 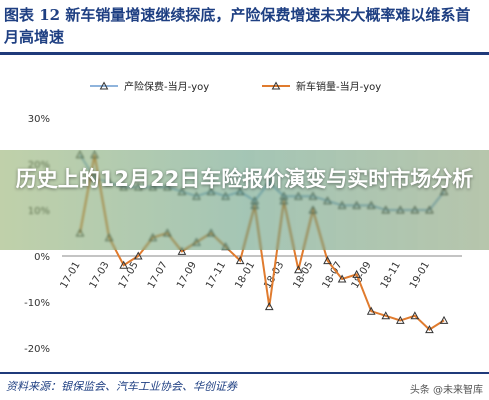 What do you see at coordinates (42, 257) in the screenshot?
I see `y-tick-label: 0%` at bounding box center [42, 257].